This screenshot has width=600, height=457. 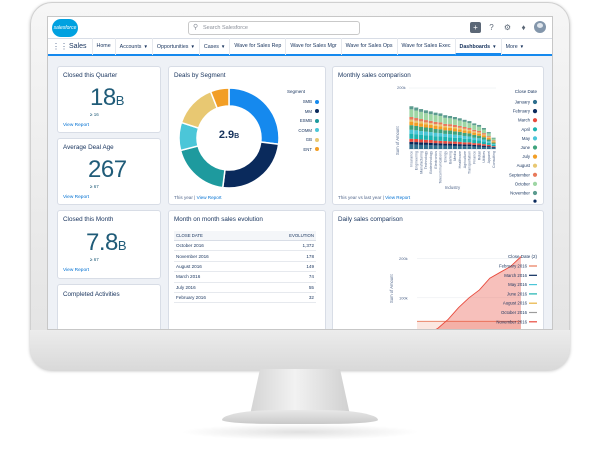 I want to click on nav-item-accounts: Accounts ▼, so click(x=133, y=46).